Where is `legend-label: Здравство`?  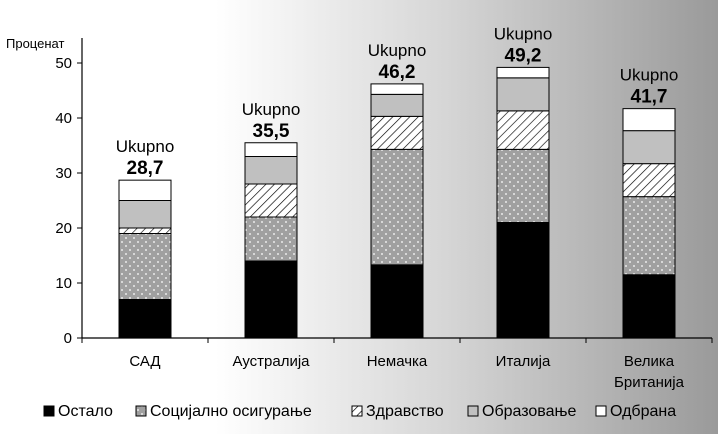 legend-label: Здравство is located at coordinates (405, 411).